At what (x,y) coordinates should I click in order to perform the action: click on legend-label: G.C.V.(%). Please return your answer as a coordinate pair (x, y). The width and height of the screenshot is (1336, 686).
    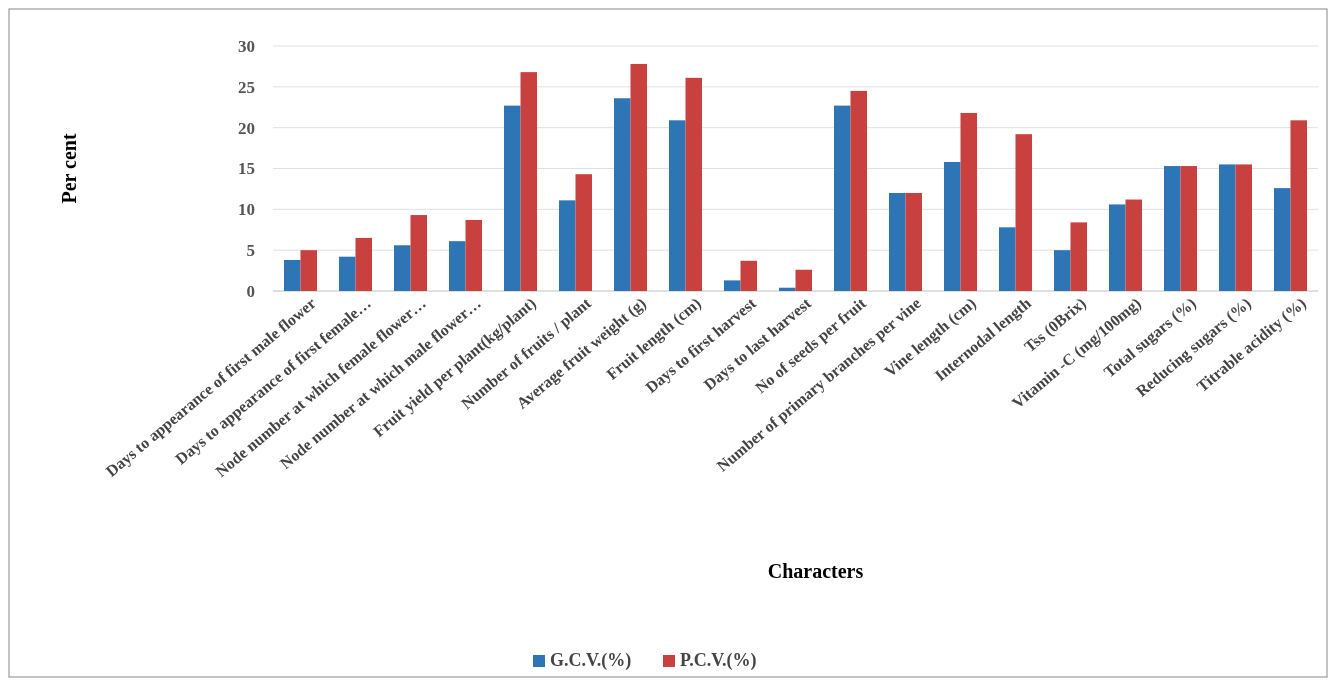
    Looking at the image, I should click on (591, 660).